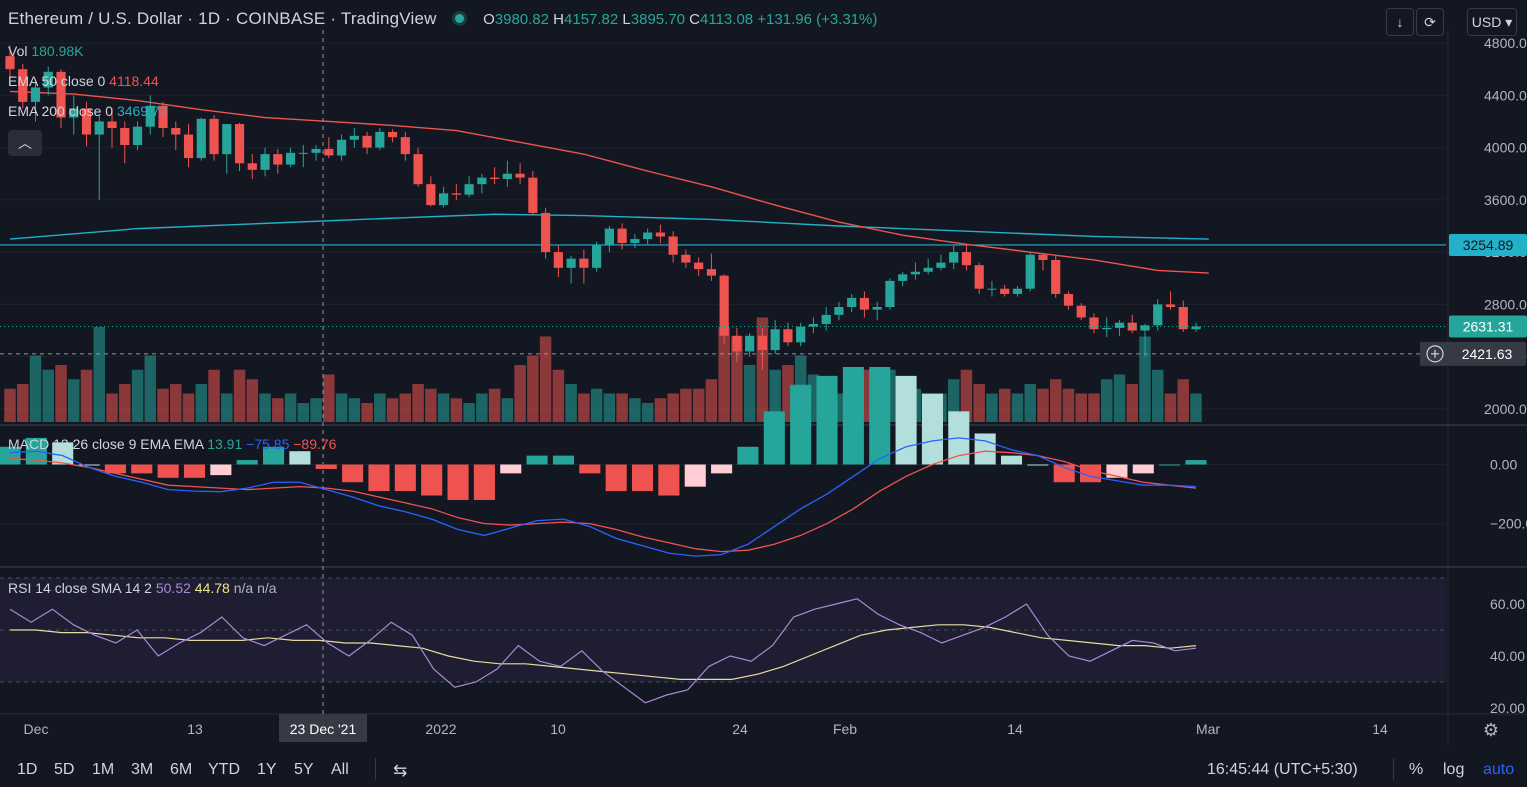 The width and height of the screenshot is (1527, 787). I want to click on refresh-icon: ⟳, so click(1430, 22).